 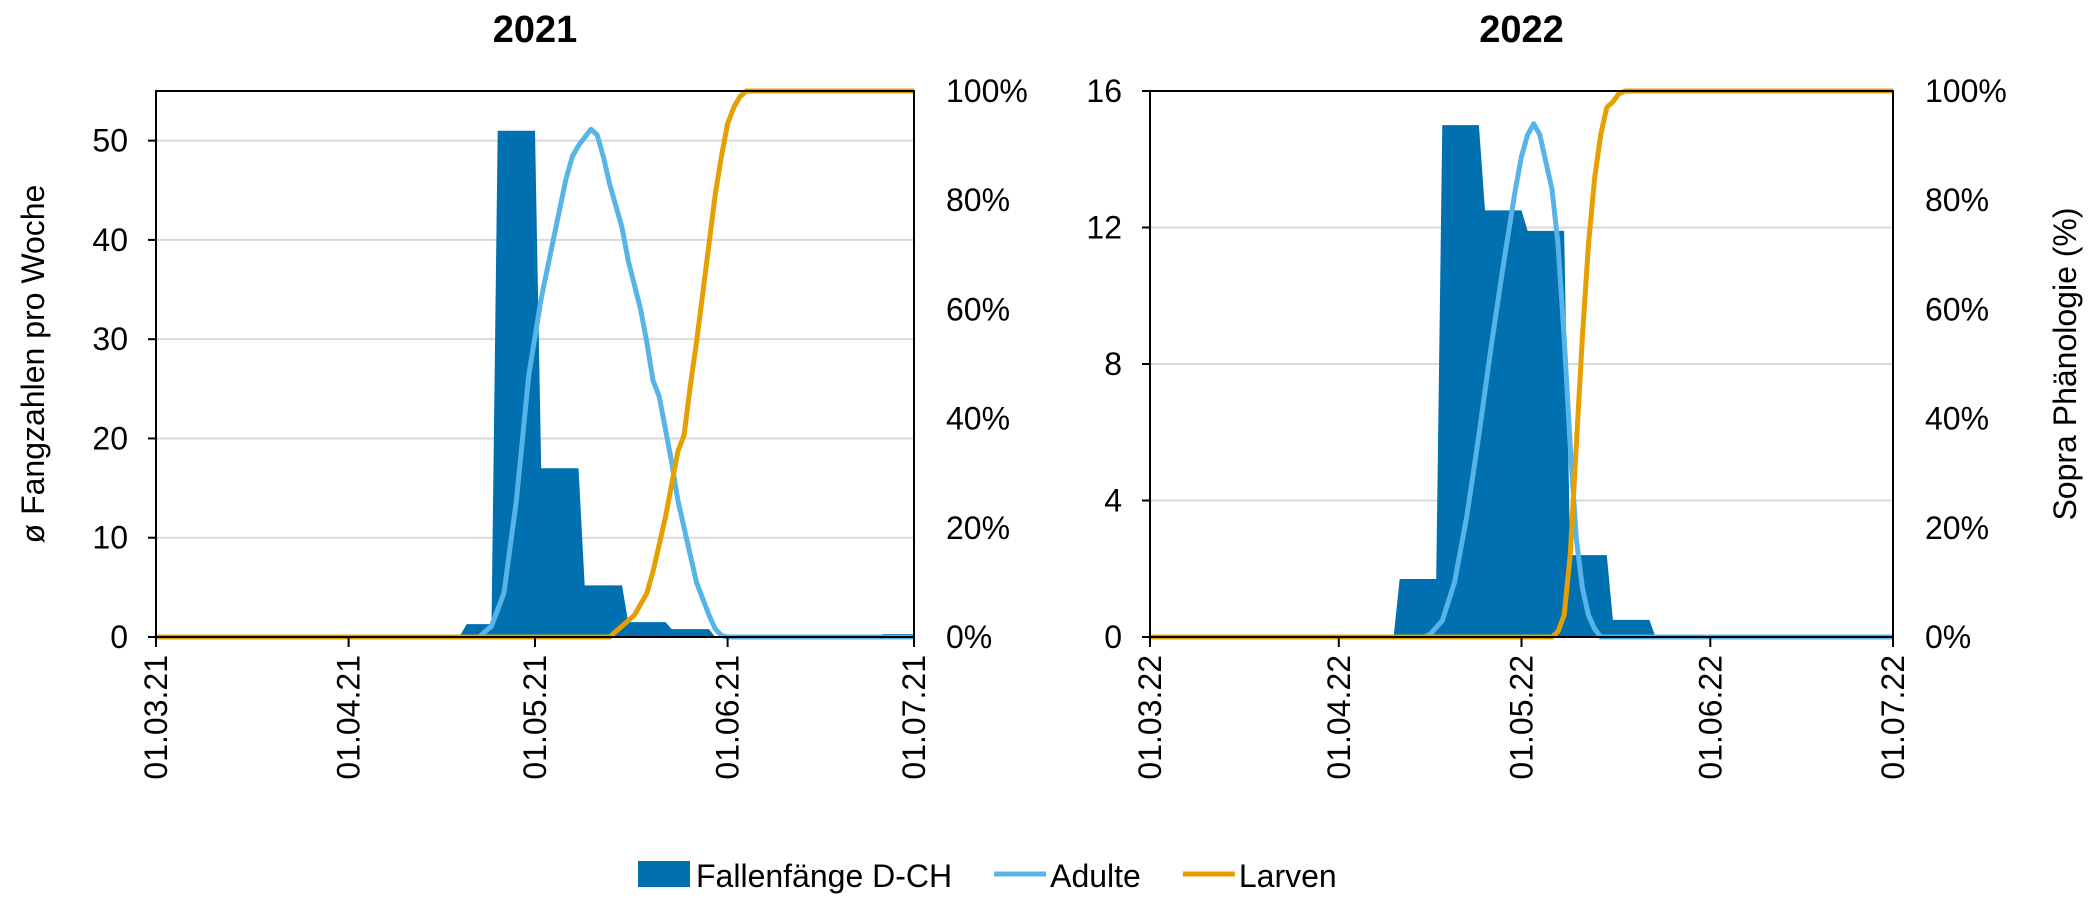 What do you see at coordinates (1104, 228) in the screenshot?
I see `y-left-tick-label: 12` at bounding box center [1104, 228].